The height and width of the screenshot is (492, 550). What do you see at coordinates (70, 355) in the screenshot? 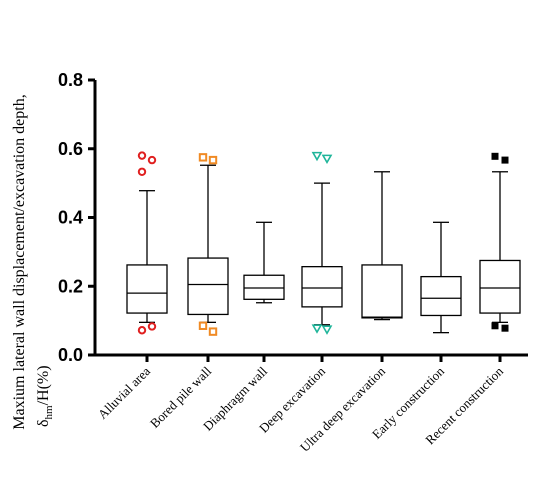
I see `y-tick-label: 0.0` at bounding box center [70, 355].